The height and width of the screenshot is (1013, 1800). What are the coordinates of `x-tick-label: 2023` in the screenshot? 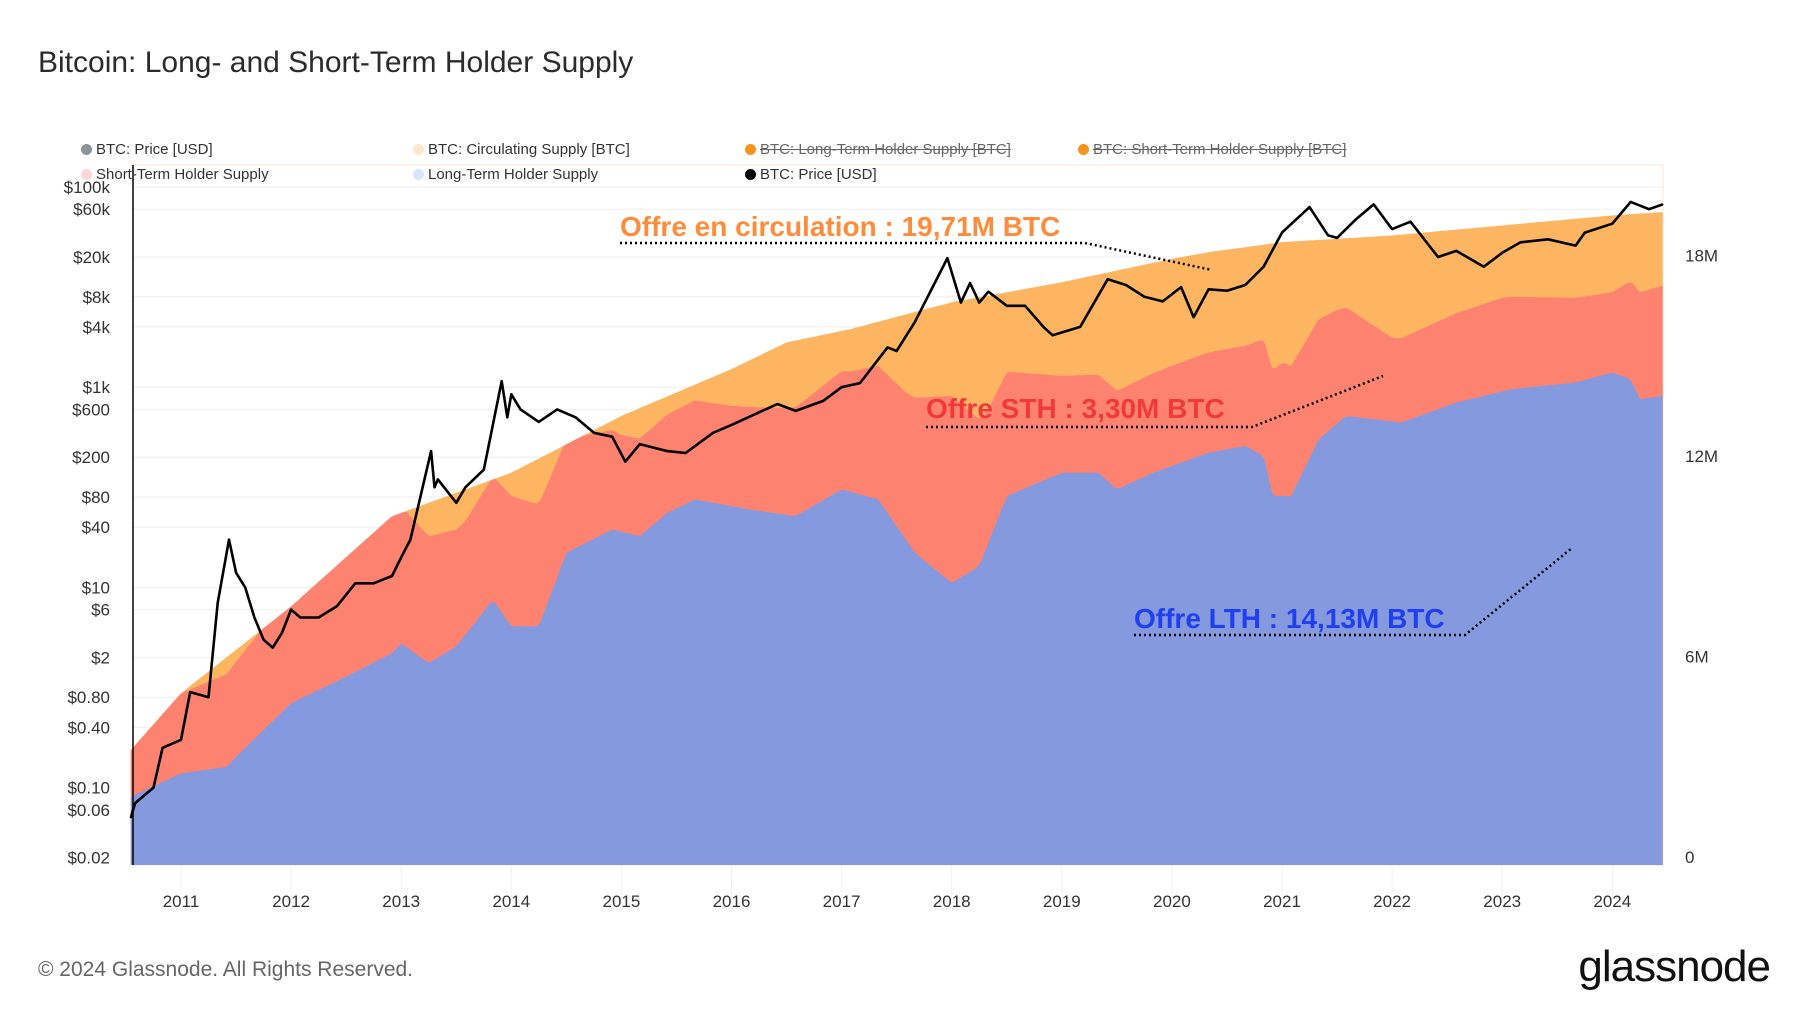 It's located at (1502, 901).